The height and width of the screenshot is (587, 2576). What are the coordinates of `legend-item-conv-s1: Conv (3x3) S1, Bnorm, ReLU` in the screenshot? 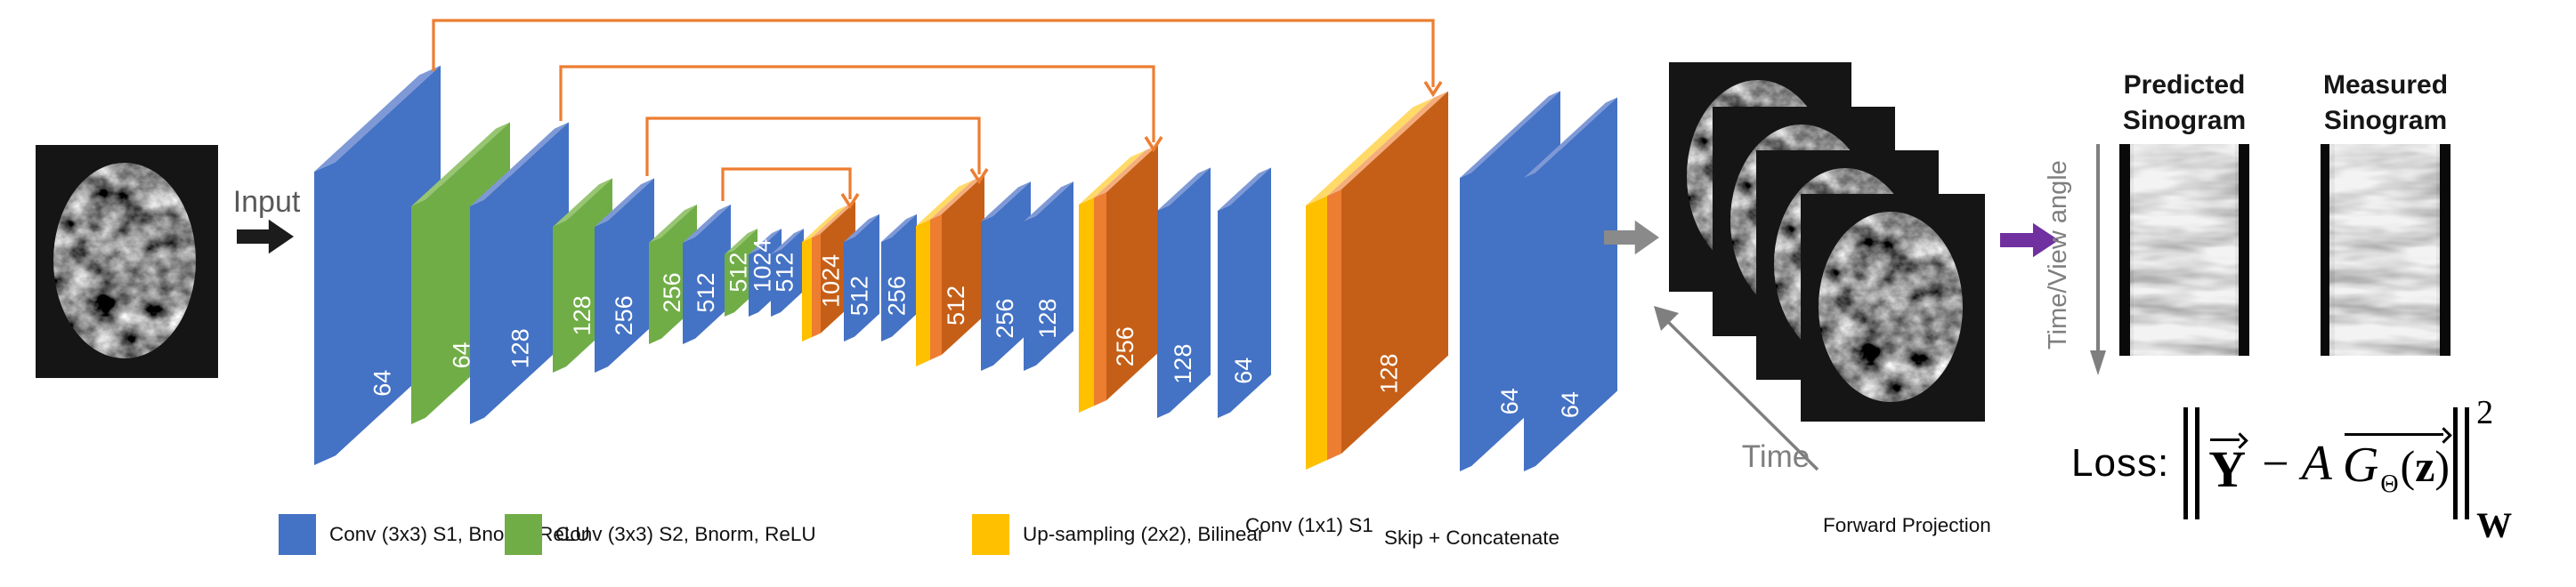 It's located at (434, 534).